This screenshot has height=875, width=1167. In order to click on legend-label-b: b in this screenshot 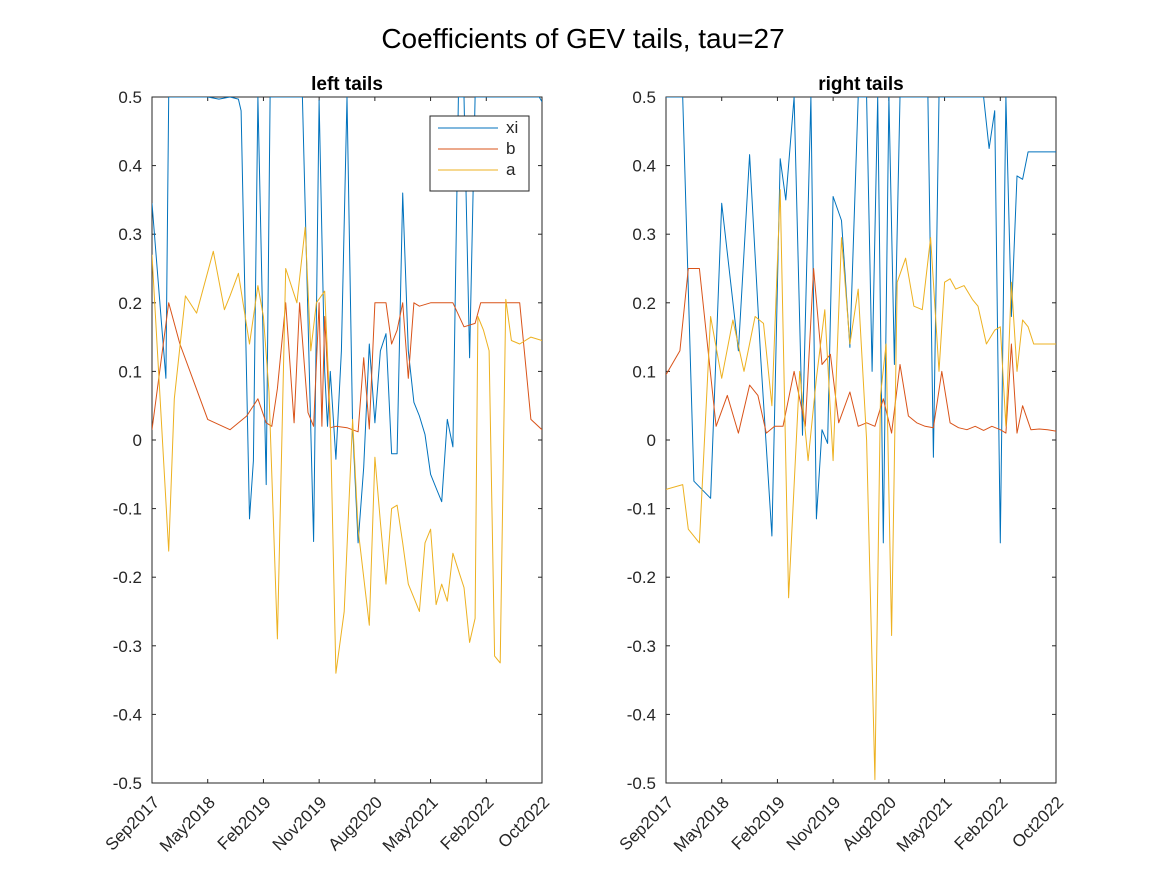, I will do `click(510, 148)`.